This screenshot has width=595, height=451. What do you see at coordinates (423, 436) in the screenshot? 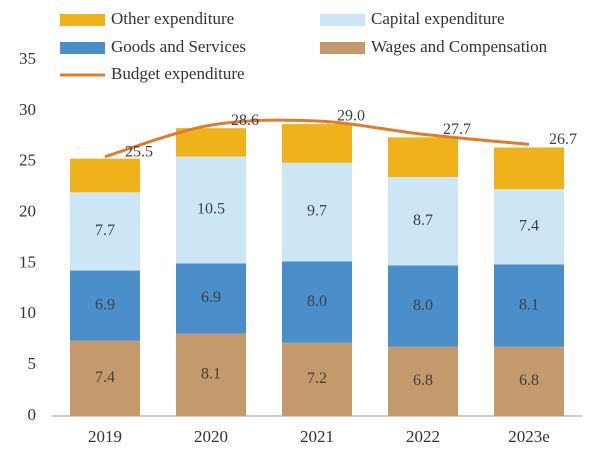
I see `x-tick-label: 2022` at bounding box center [423, 436].